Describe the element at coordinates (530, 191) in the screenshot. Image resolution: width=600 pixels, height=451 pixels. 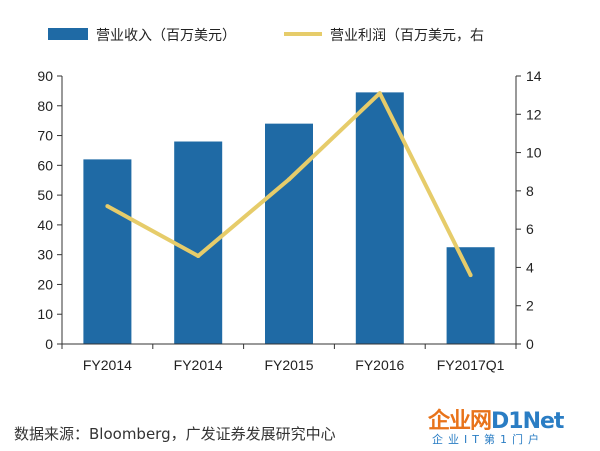
I see `y-right-tick-label-4: 8` at that location.